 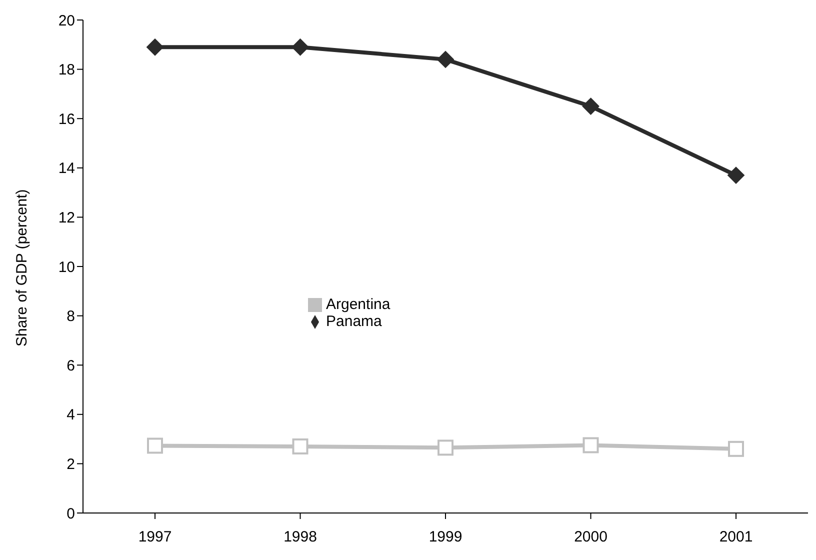 I want to click on y-tick-label: 14, so click(x=66, y=169).